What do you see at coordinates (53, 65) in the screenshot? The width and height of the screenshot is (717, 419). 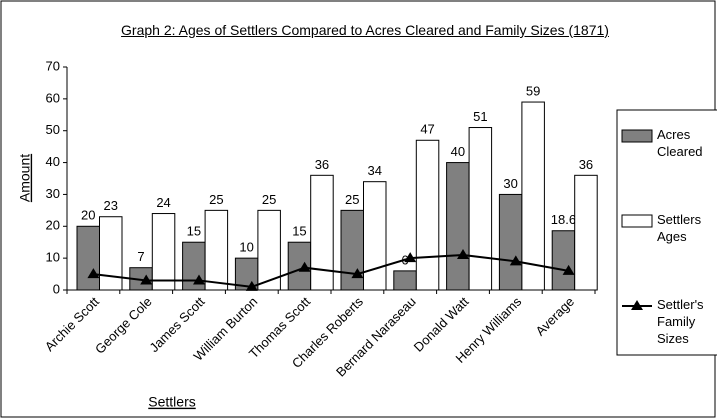 I see `y-tick-label: 70` at bounding box center [53, 65].